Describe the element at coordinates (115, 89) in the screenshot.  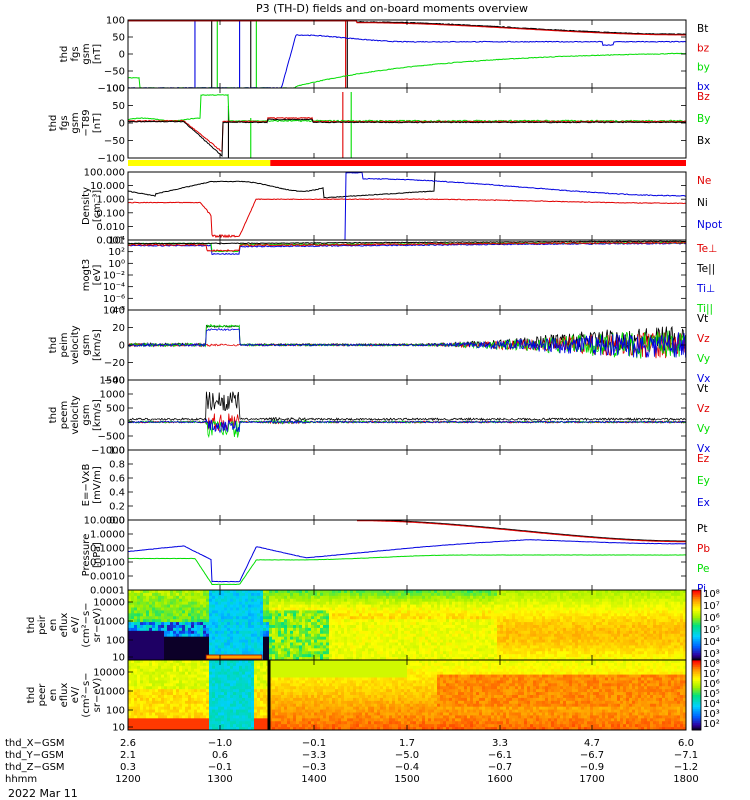
I see `panel-fgs-gsm-t89-ytick: 100` at that location.